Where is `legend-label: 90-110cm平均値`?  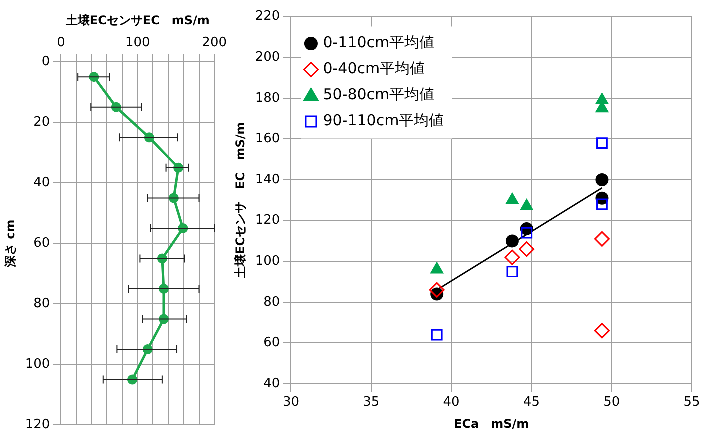 legend-label: 90-110cm平均値 is located at coordinates (383, 121).